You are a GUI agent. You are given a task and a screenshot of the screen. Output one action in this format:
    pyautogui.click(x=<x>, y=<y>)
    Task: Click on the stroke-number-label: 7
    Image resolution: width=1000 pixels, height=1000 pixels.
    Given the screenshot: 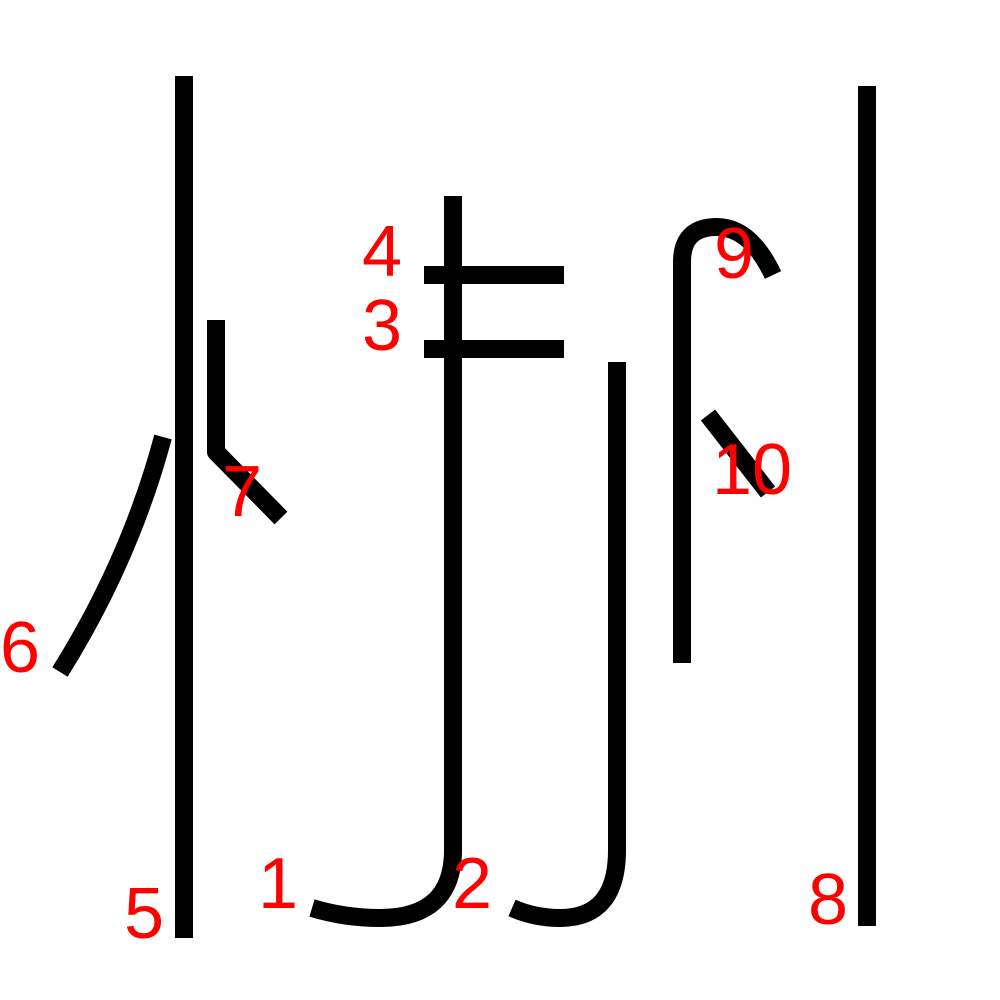 What is the action you would take?
    pyautogui.click(x=242, y=492)
    